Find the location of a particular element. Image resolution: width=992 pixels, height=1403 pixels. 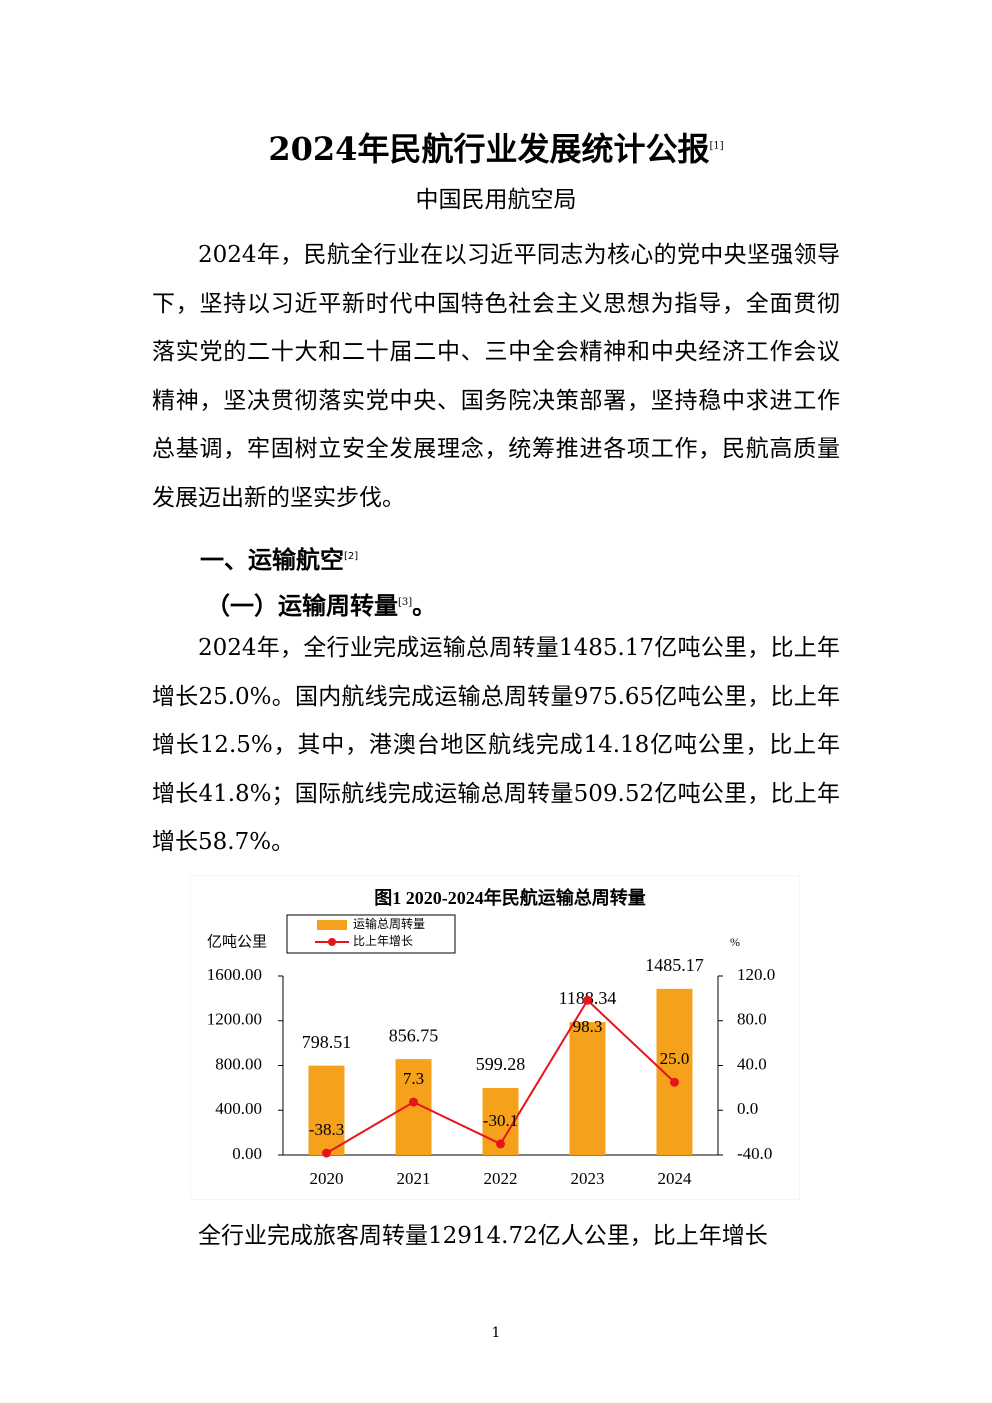

footnote-ref: [2] is located at coordinates (351, 556).